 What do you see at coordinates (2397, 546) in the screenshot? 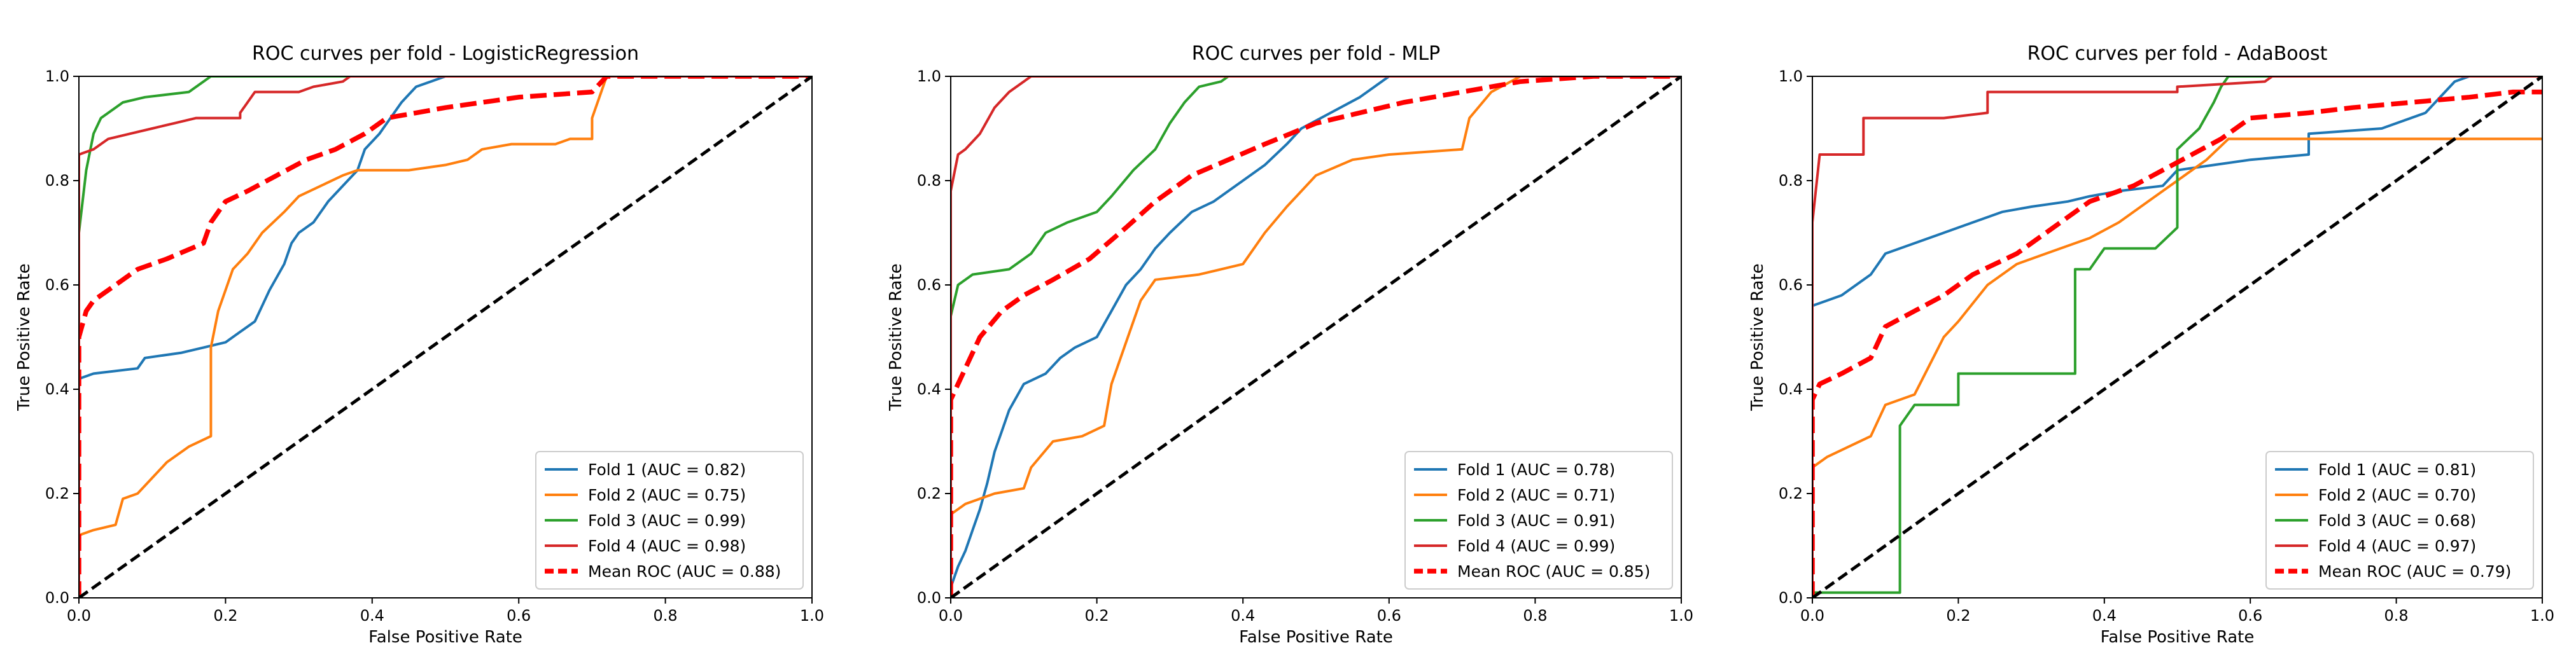
I see `legend-label: Fold 4 (AUC = 0.97)` at bounding box center [2397, 546].